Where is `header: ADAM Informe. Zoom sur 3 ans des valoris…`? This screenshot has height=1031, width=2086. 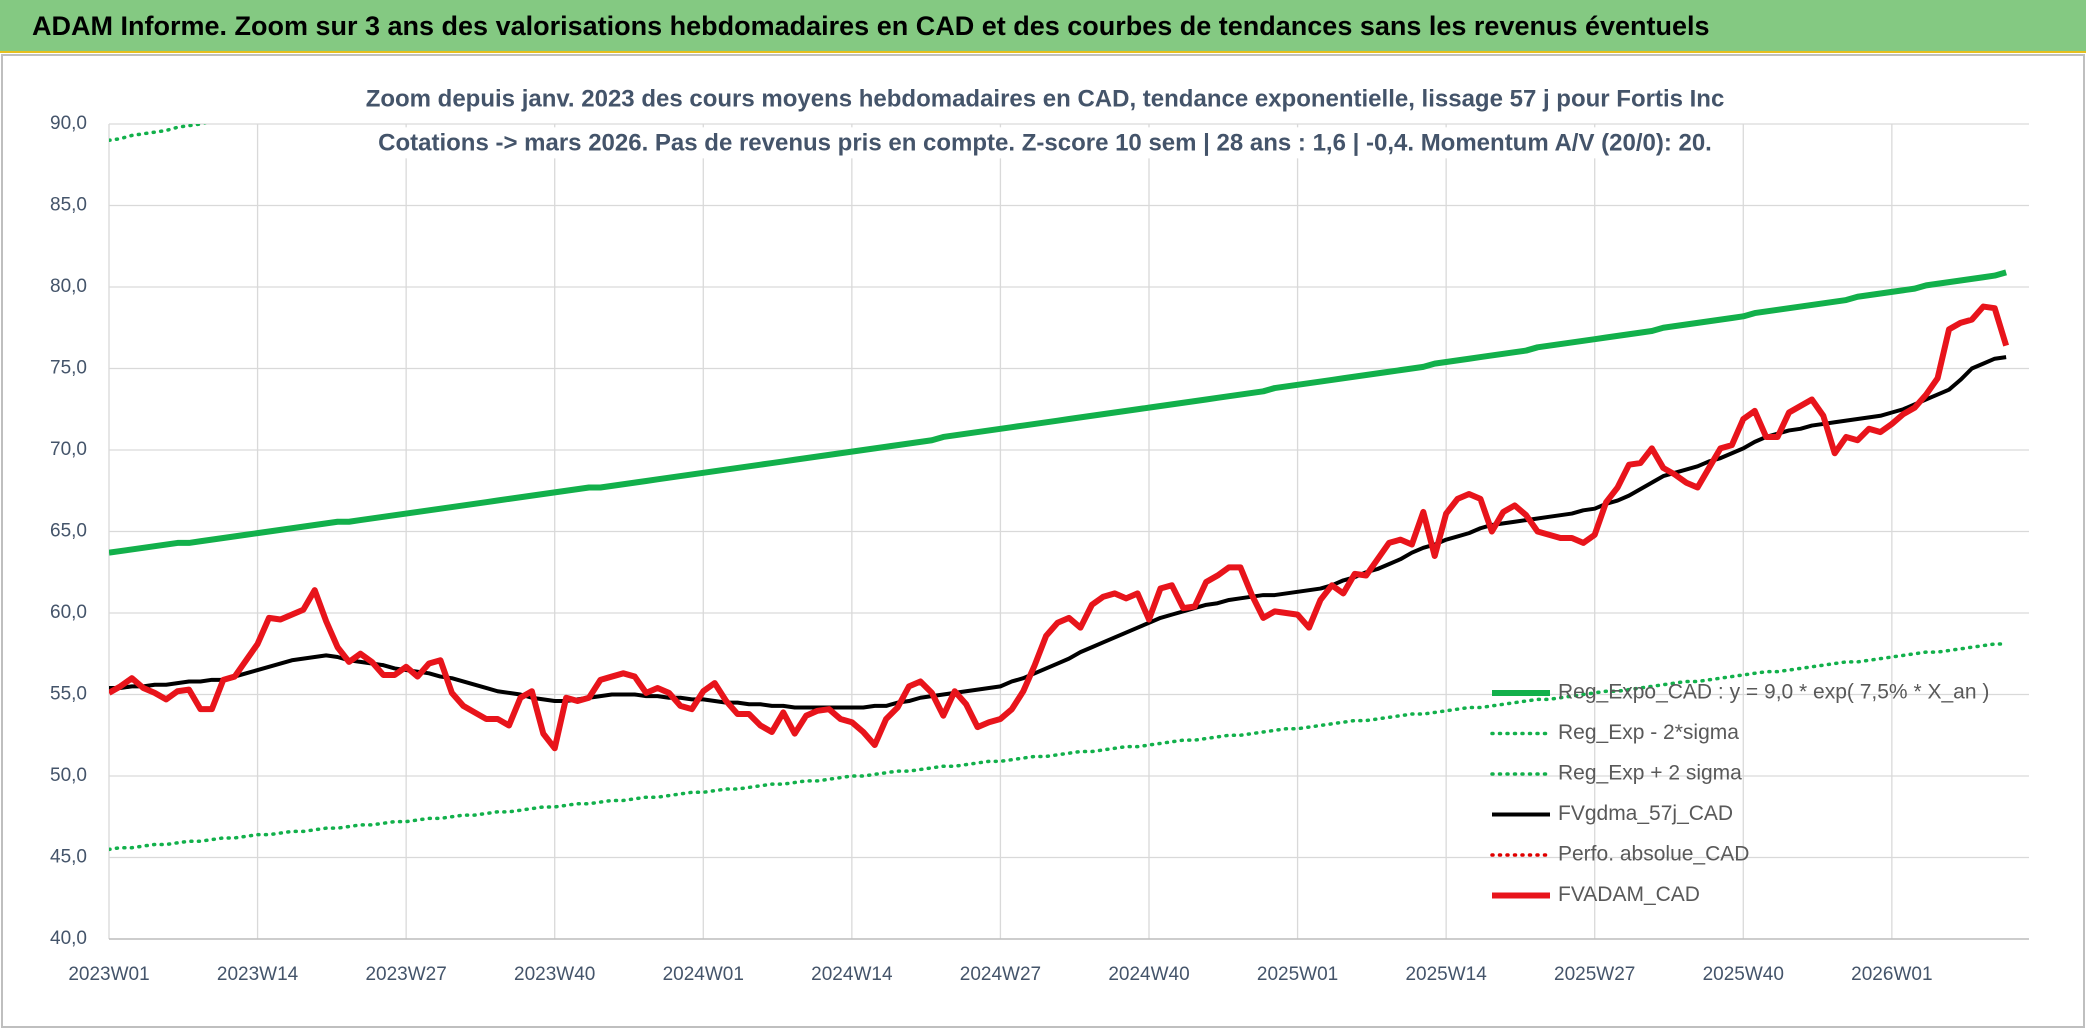
header: ADAM Informe. Zoom sur 3 ans des valoris… is located at coordinates (1043, 26).